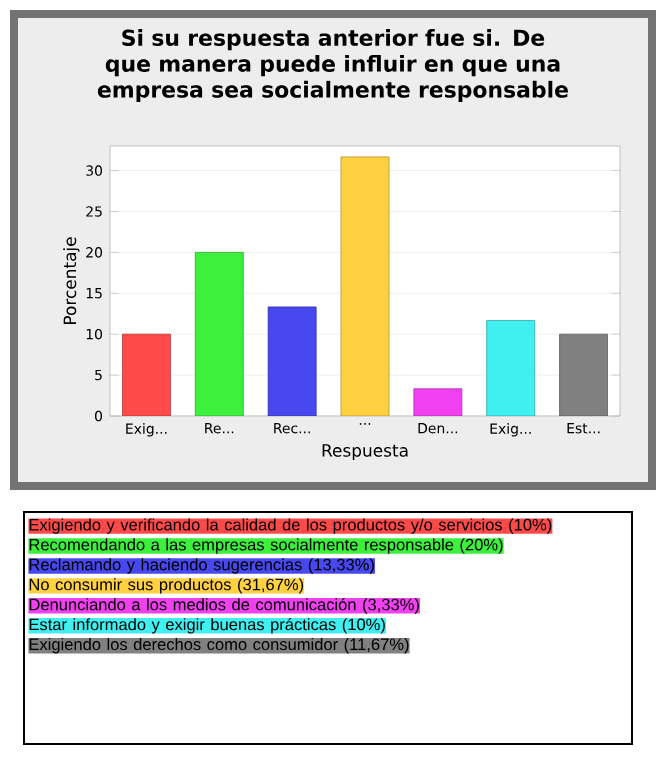 The image size is (666, 776). Describe the element at coordinates (207, 625) in the screenshot. I see `text: Estar informado y exigir buenas prácticas (10%)` at that location.